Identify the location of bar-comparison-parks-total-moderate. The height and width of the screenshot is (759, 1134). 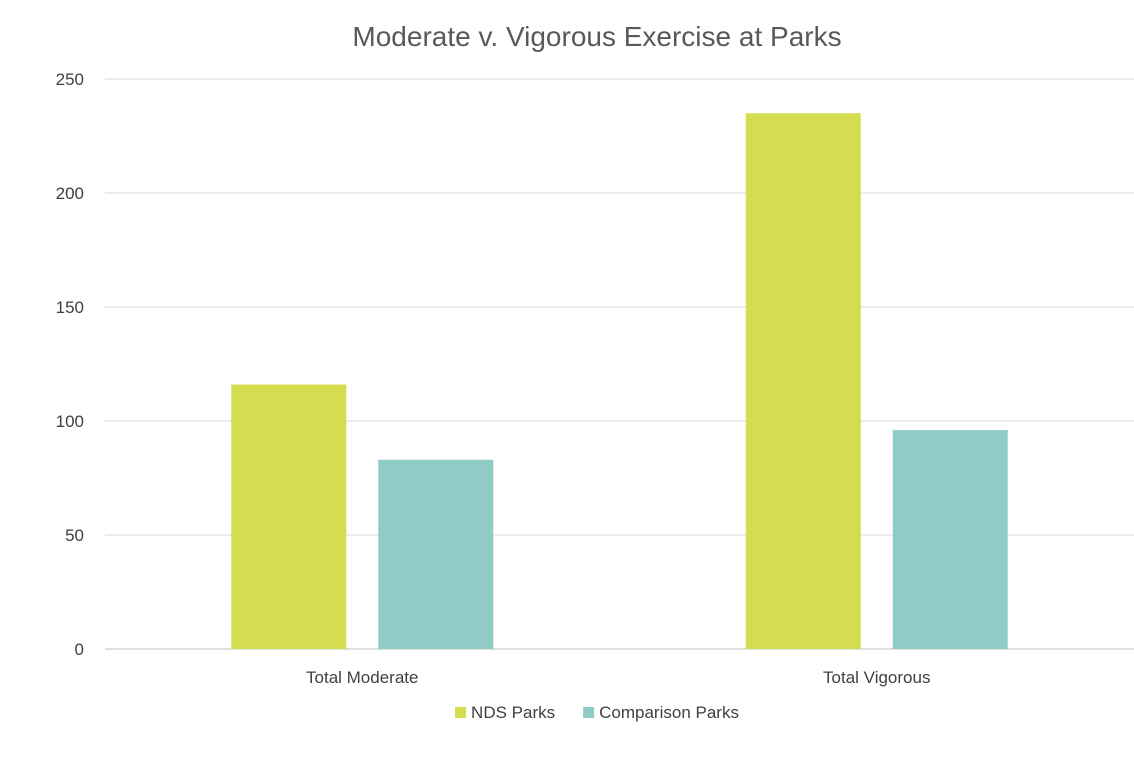
(436, 554).